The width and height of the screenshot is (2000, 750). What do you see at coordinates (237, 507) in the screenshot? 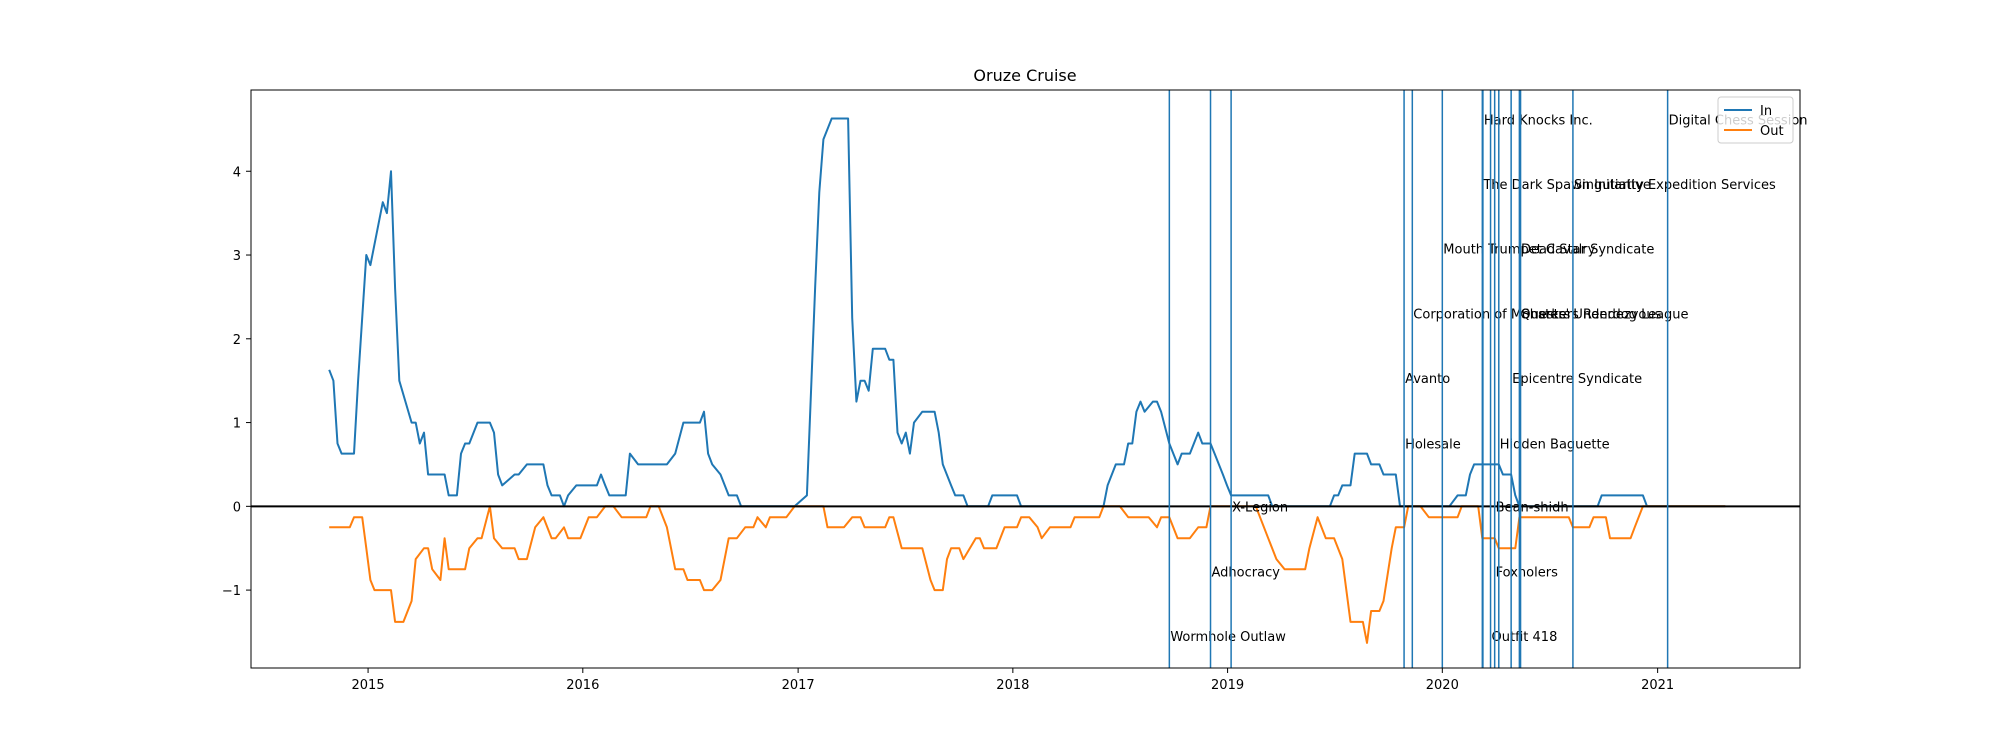
I see `y-tick-label: 0` at bounding box center [237, 507].